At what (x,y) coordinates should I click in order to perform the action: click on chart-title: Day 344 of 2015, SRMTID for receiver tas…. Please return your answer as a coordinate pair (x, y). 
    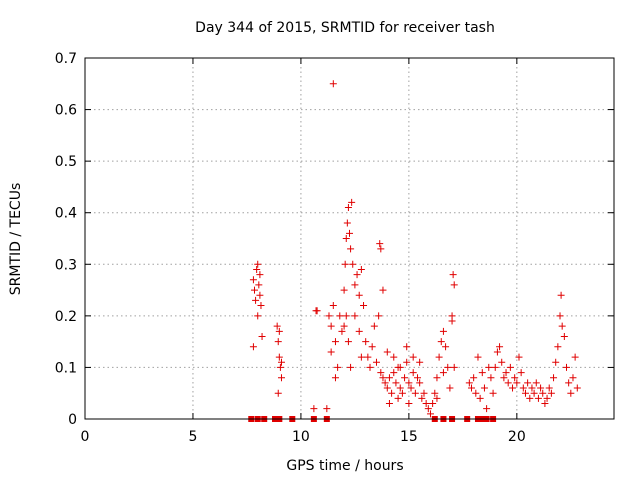
    Looking at the image, I should click on (345, 28).